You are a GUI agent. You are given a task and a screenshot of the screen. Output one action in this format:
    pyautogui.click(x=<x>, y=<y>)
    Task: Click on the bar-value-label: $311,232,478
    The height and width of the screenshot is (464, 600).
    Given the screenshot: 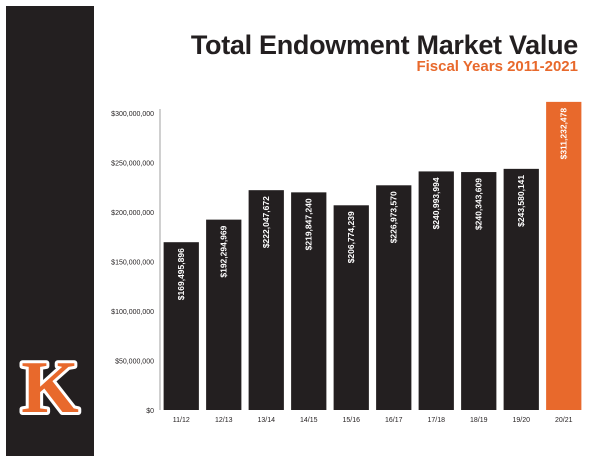 What is the action you would take?
    pyautogui.click(x=564, y=134)
    